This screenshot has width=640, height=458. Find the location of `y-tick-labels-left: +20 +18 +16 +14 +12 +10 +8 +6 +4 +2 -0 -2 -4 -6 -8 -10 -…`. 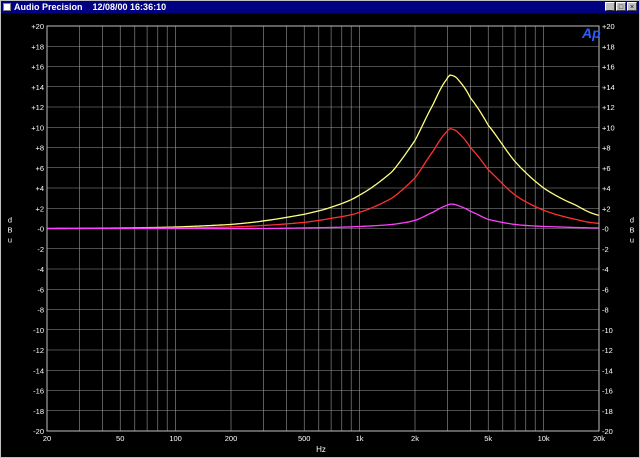

y-tick-labels-left: +20 +18 +16 +14 +12 +10 +8 +6 +4 +2 -0 -2 -4 -6 -8 -10 -… is located at coordinates (37, 229).